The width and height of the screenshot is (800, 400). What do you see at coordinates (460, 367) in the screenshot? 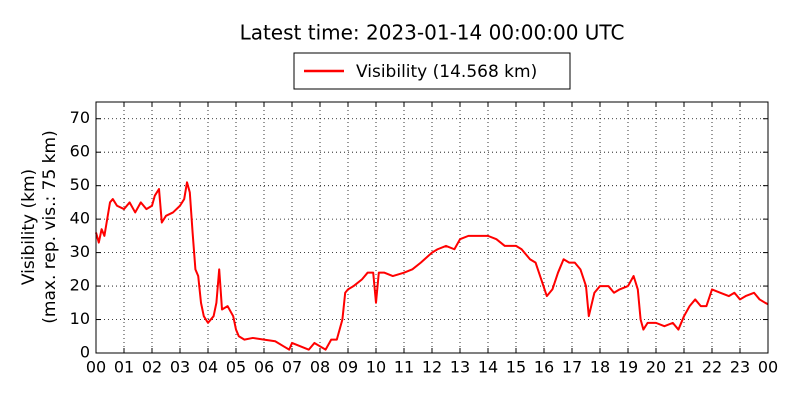
I see `x-tick-label: 13` at bounding box center [460, 367].